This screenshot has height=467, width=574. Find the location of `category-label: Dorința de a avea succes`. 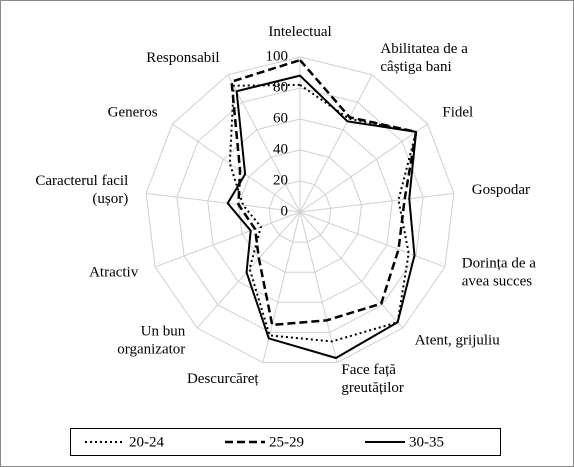

category-label: Dorința de a avea succes is located at coordinates (499, 273).